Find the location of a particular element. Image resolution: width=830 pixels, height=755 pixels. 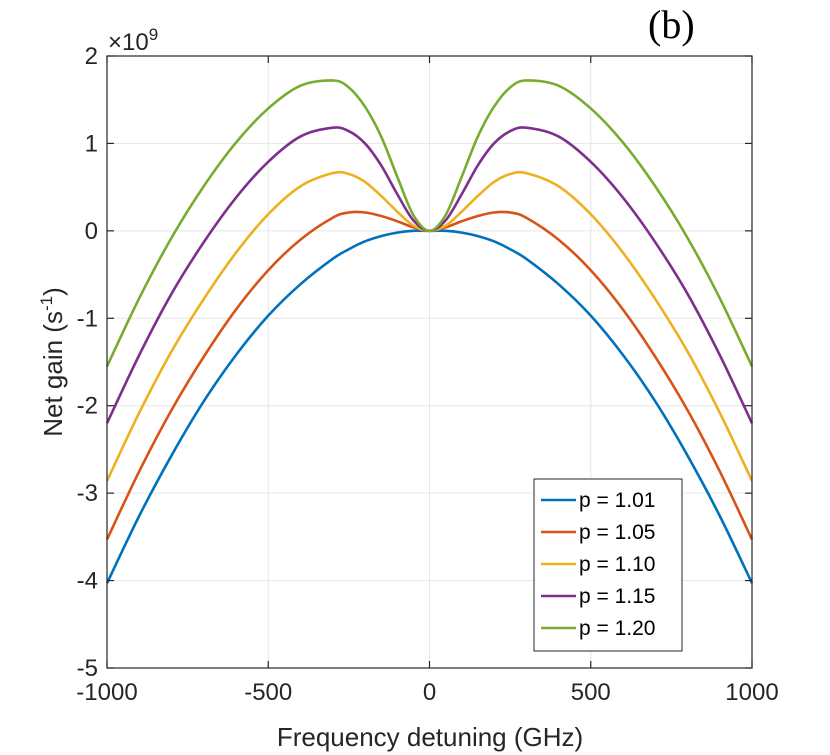

legend-label: p = 1.05 is located at coordinates (617, 532).